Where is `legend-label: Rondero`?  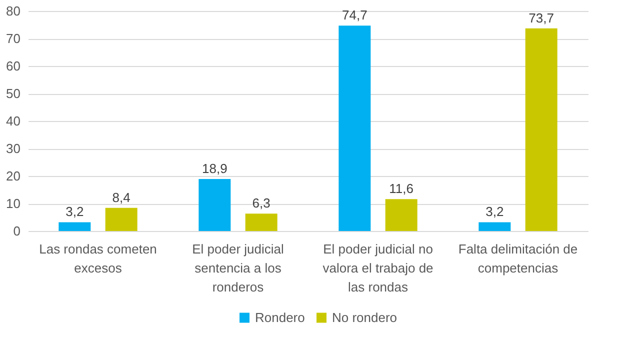 legend-label: Rondero is located at coordinates (280, 317).